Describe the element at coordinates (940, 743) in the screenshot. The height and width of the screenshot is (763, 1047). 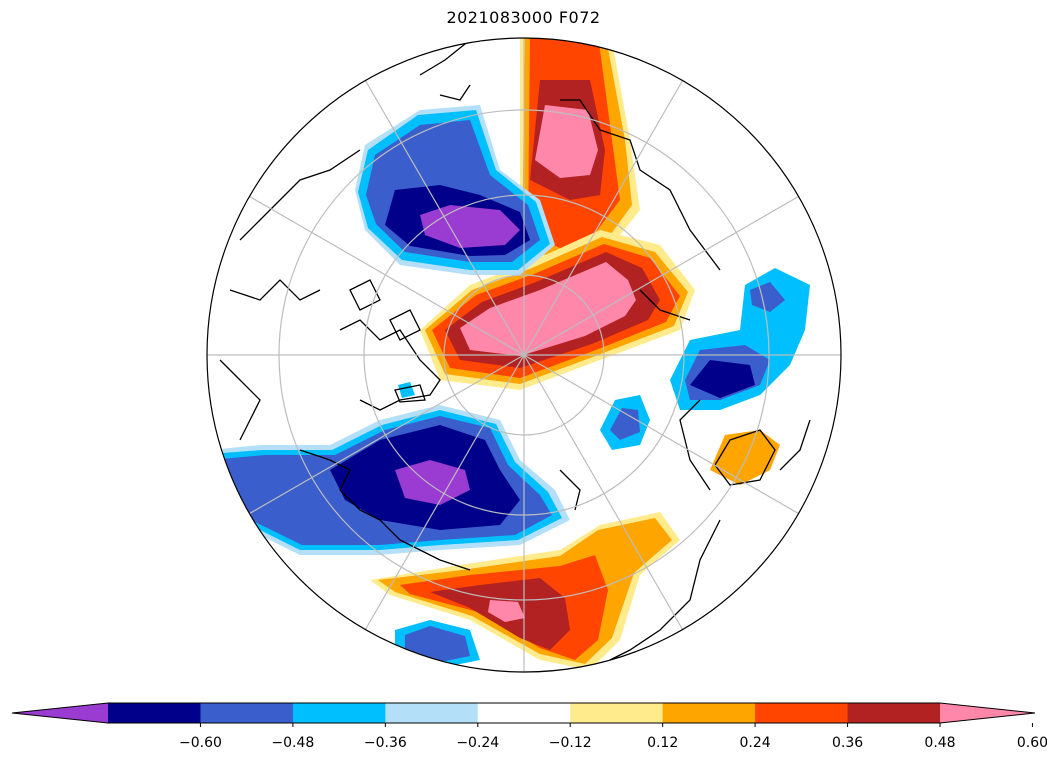
I see `colorbar-tick-label: 0.48` at that location.